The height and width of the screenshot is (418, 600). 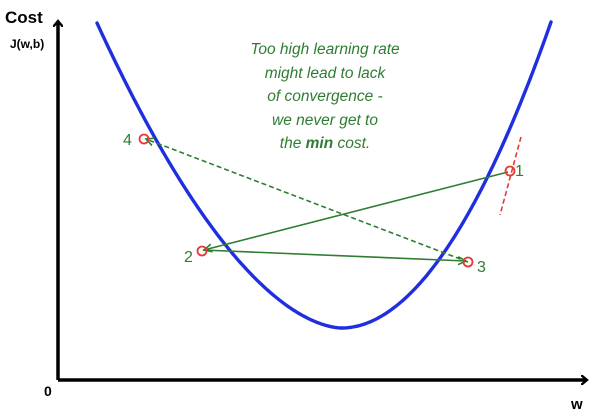 What do you see at coordinates (325, 120) in the screenshot?
I see `note-line-4: we never get to` at bounding box center [325, 120].